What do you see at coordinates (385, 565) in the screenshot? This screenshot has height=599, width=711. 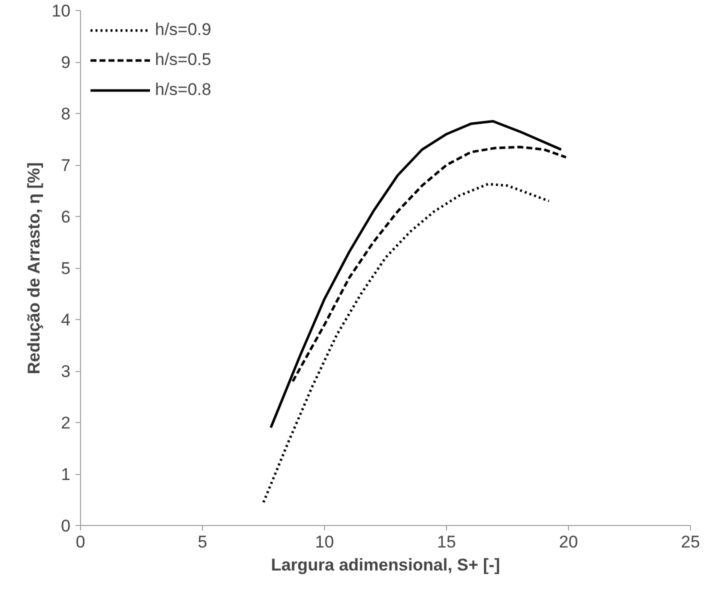 I see `x-axis-title: Largura adimensional, S+ [-]` at bounding box center [385, 565].